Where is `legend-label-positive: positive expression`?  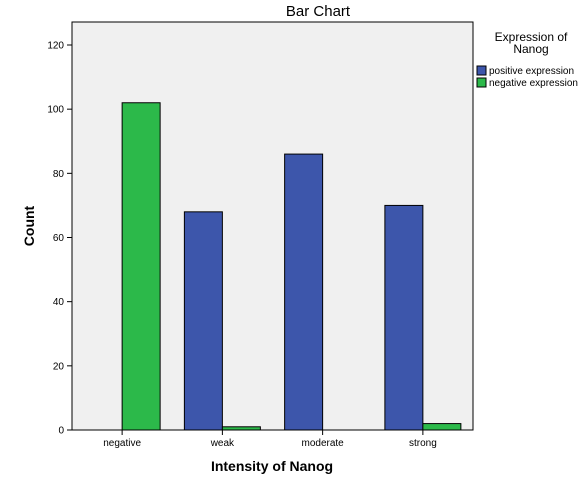
legend-label-positive: positive expression is located at coordinates (531, 71).